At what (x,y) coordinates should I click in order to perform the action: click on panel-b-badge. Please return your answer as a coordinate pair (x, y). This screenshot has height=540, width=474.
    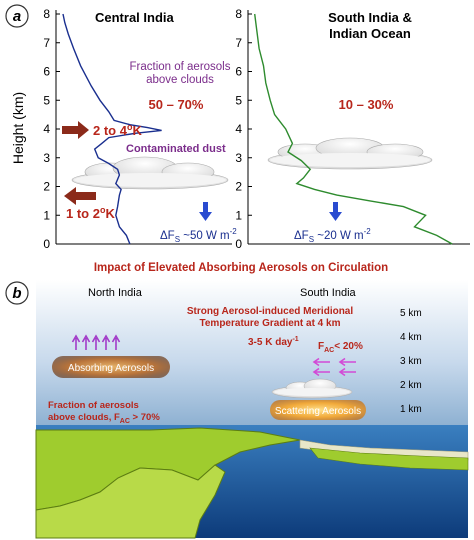
    Looking at the image, I should click on (17, 293).